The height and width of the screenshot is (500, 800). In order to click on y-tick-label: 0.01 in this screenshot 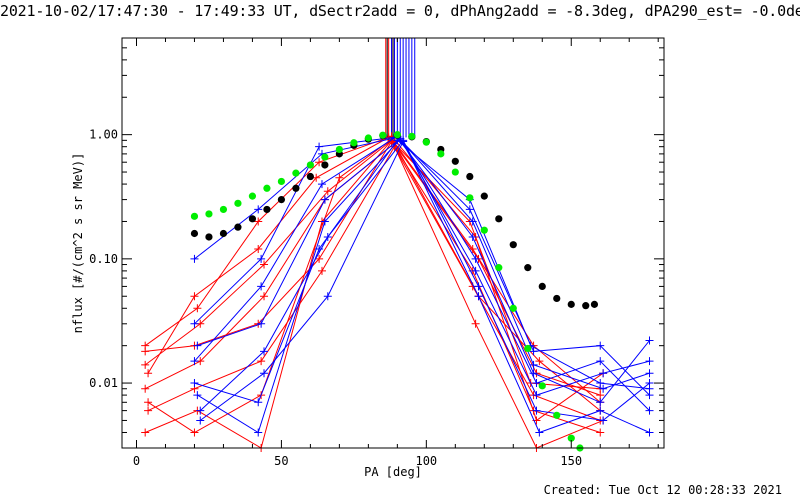, I will do `click(103, 383)`.